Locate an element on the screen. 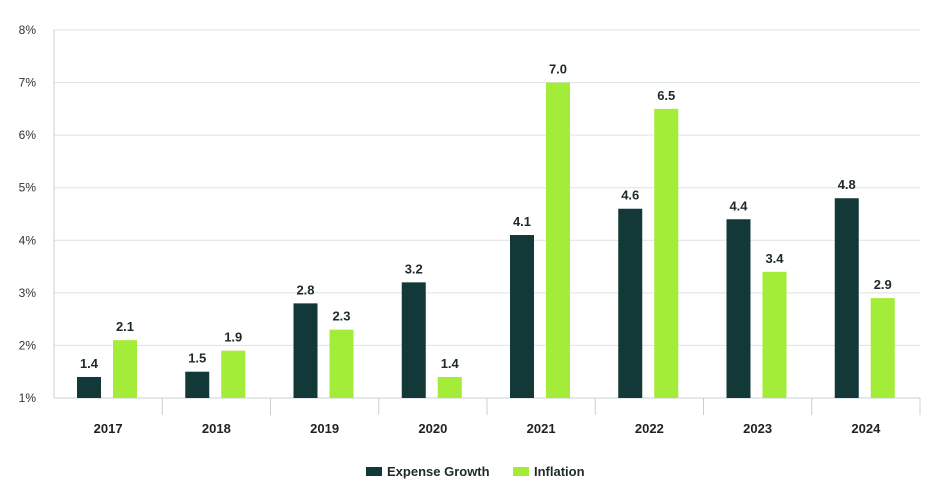 The image size is (945, 488). data-label: 4.4 is located at coordinates (738, 205).